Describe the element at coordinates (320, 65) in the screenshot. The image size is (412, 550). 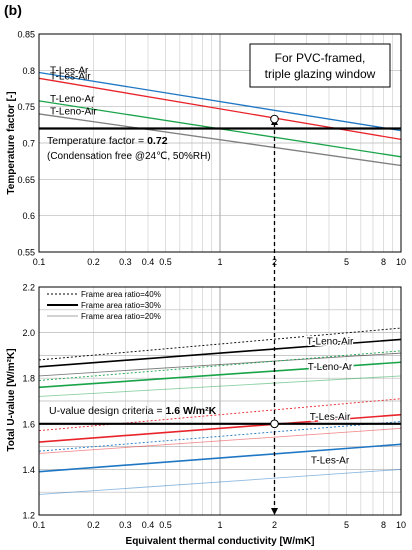
I see `annotation-box` at that location.